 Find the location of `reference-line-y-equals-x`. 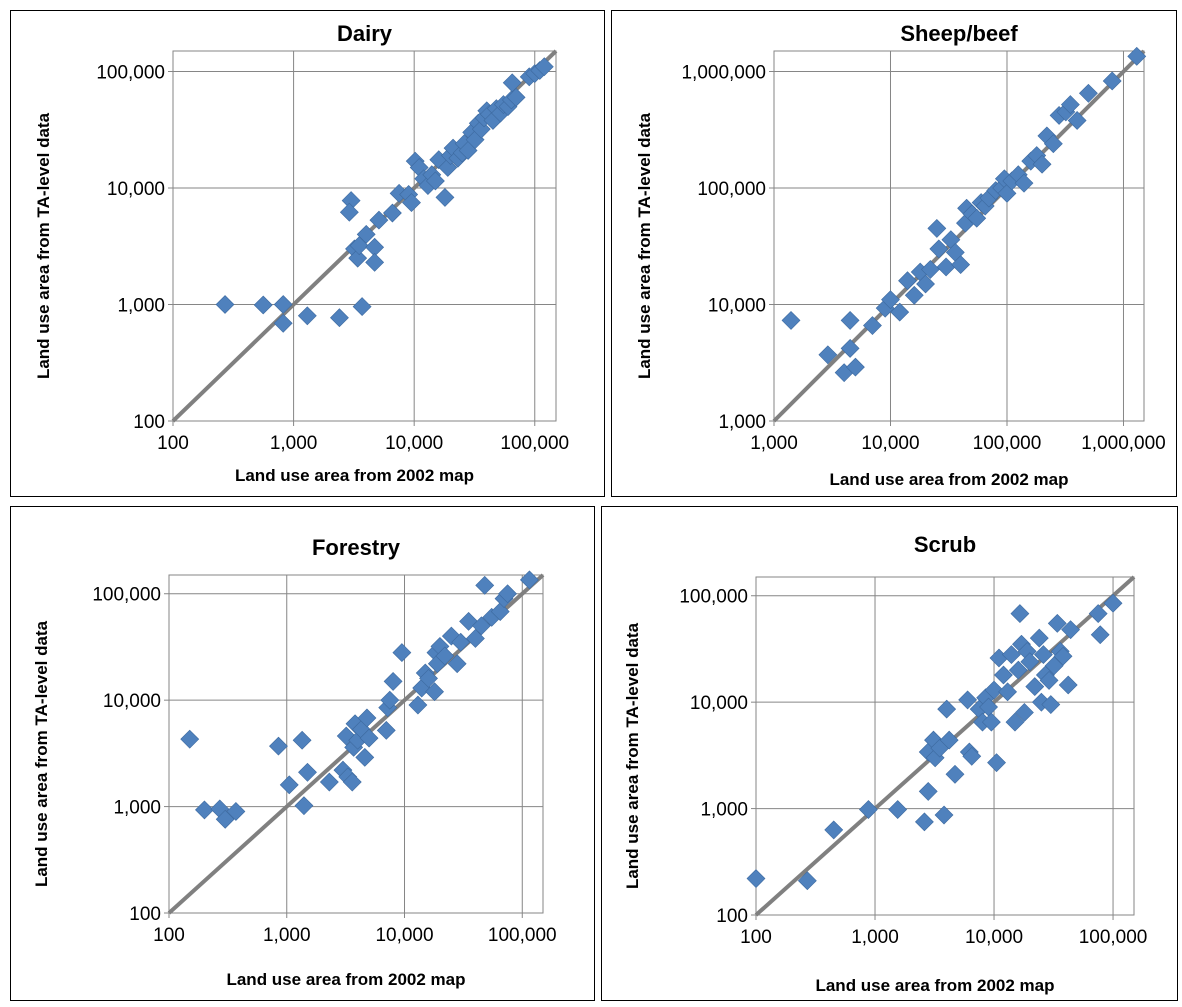

reference-line-y-equals-x is located at coordinates (959, 236).